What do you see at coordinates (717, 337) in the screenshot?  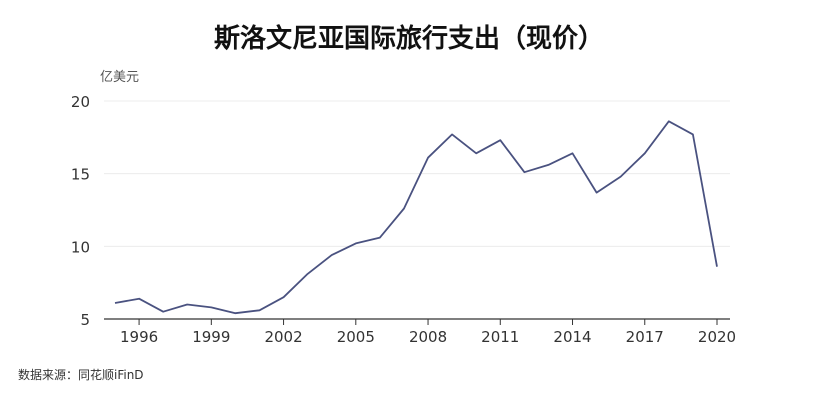 I see `x-tick-label-2020: 2020` at bounding box center [717, 337].